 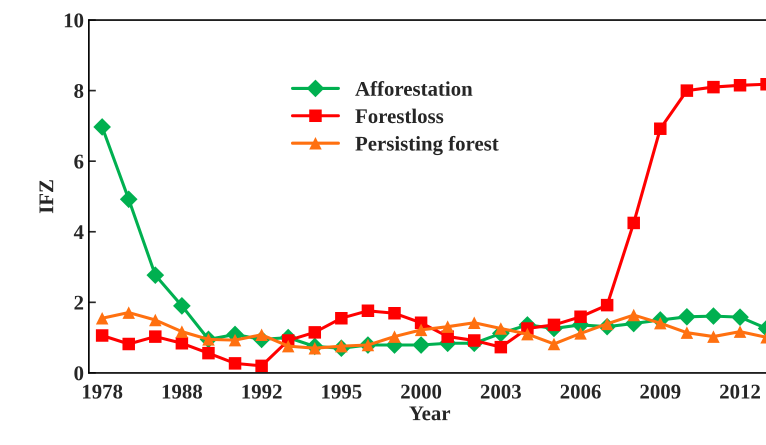 What do you see at coordinates (660, 391) in the screenshot?
I see `x-tick-label: 2009` at bounding box center [660, 391].